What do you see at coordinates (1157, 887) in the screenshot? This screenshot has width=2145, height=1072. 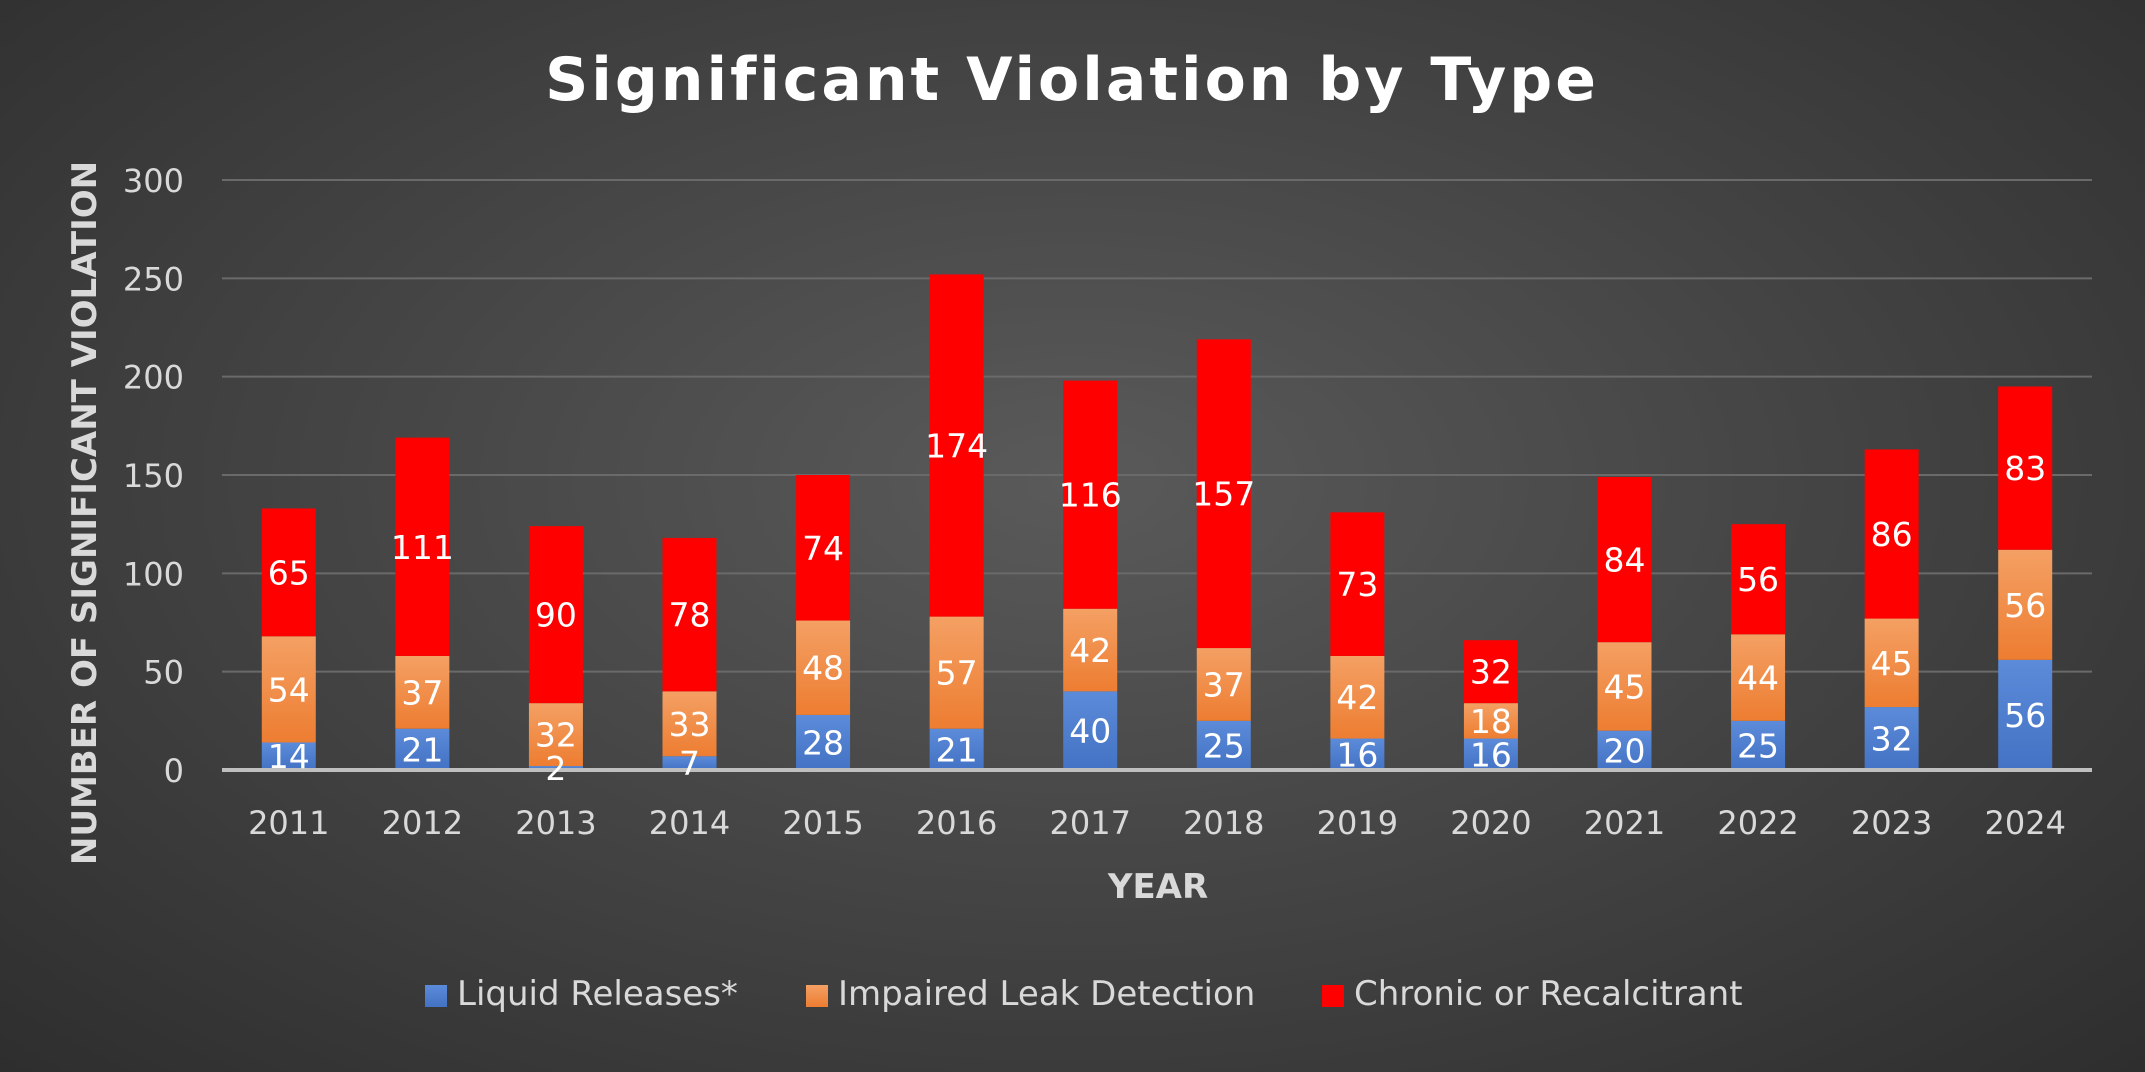 I see `x-axis-title: YEAR` at bounding box center [1157, 887].